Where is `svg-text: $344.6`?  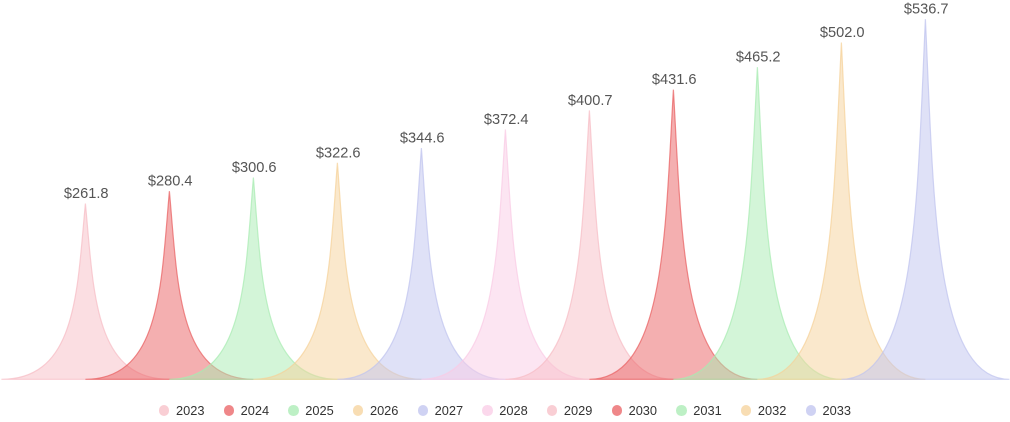 svg-text: $344.6 is located at coordinates (422, 139).